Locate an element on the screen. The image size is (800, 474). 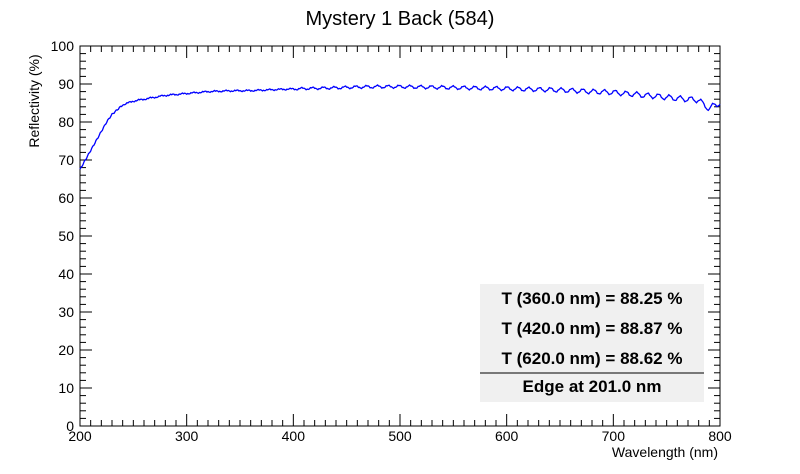
y-tick-label: 50 is located at coordinates (66, 236).